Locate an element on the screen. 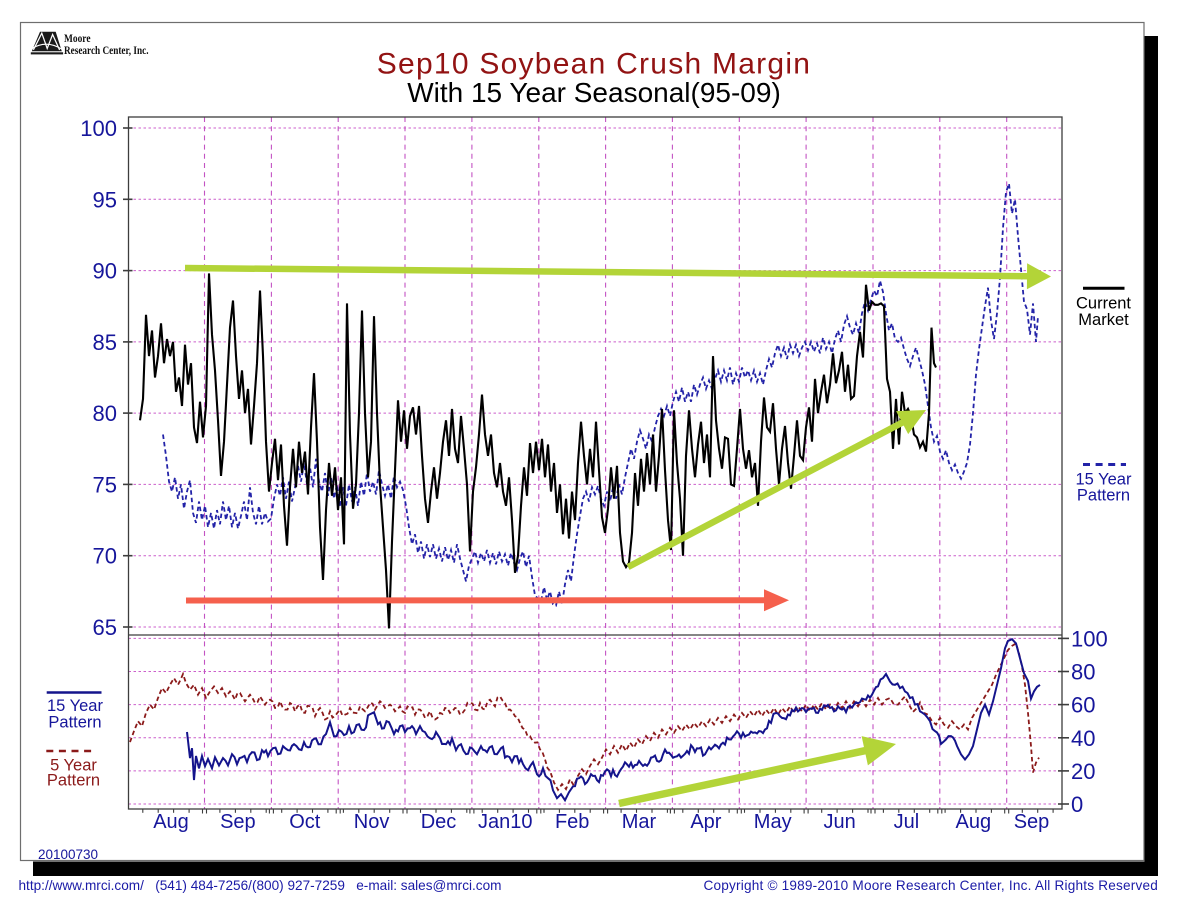 This screenshot has width=1178, height=913. svg-text: Market is located at coordinates (1103, 320).